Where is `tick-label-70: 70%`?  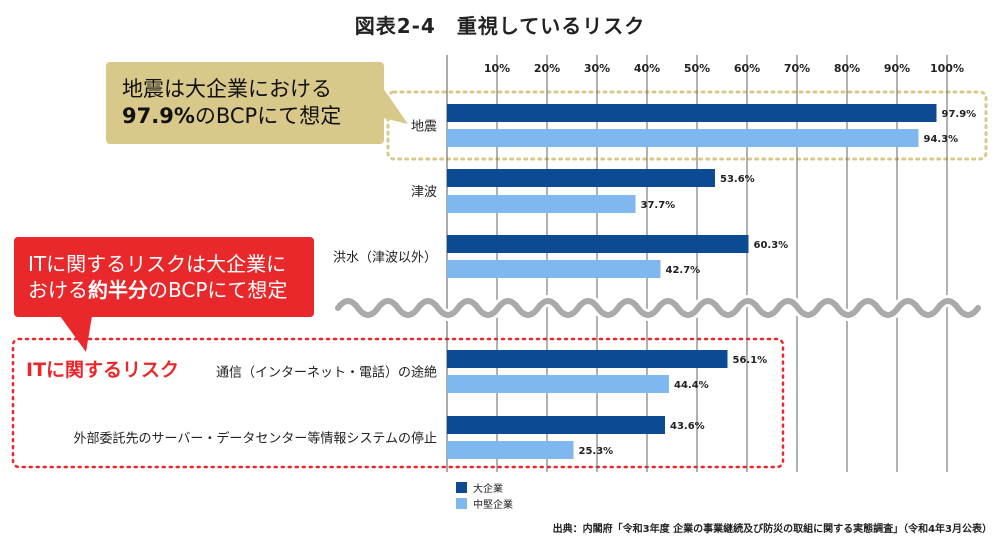
tick-label-70: 70% is located at coordinates (797, 68).